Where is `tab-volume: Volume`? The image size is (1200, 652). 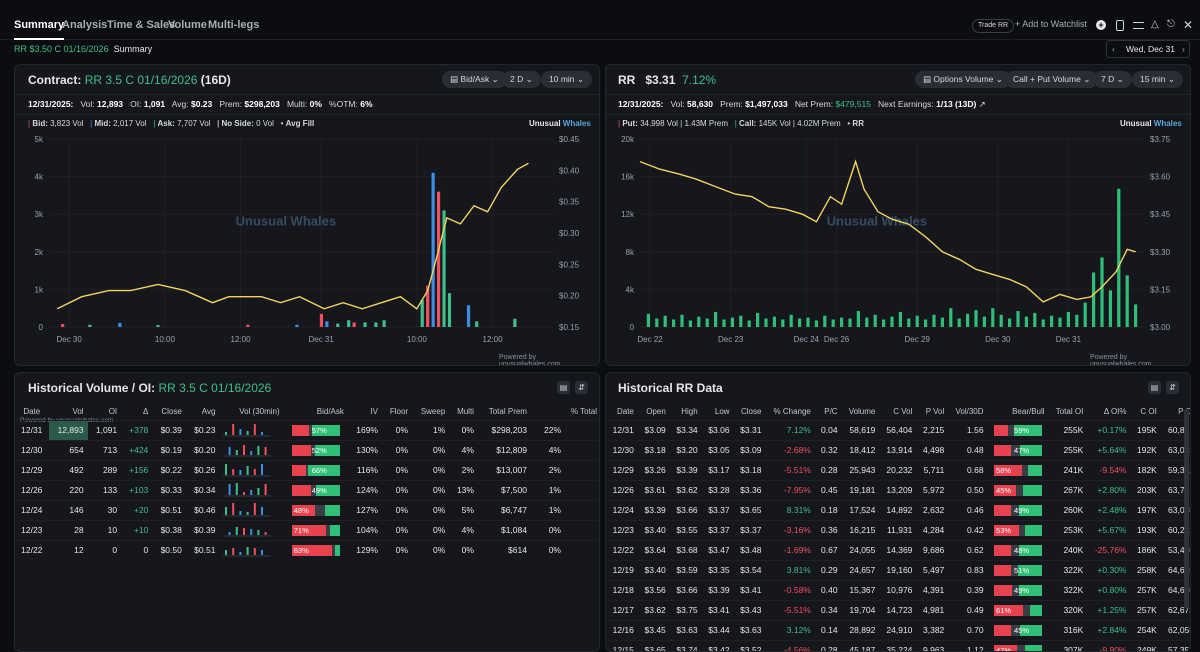 tab-volume: Volume is located at coordinates (187, 25).